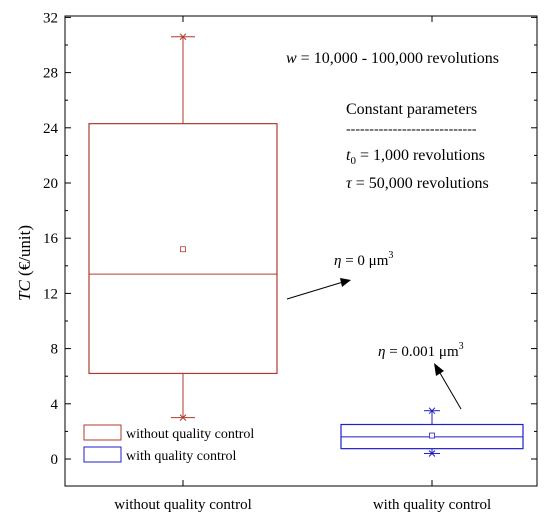 The width and height of the screenshot is (550, 523). Describe the element at coordinates (415, 157) in the screenshot. I see `t0-parameter: t0 = 1,000 revolutions` at that location.